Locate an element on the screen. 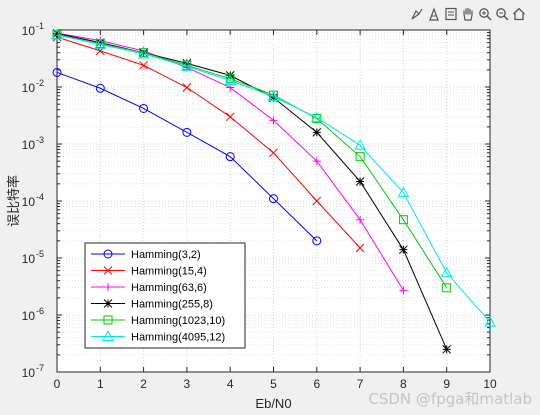 Image resolution: width=540 pixels, height=415 pixels. x-tick-label: 7 is located at coordinates (360, 384).